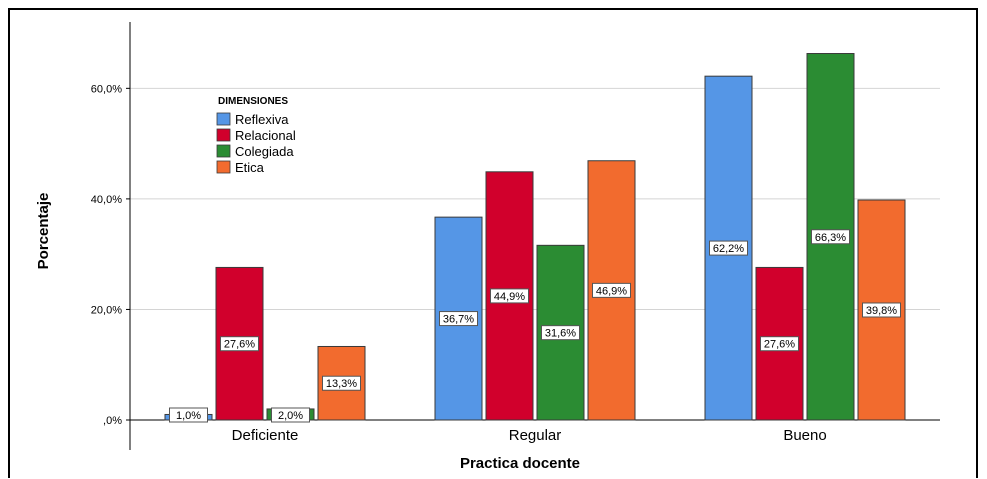 This screenshot has width=987, height=479. What do you see at coordinates (253, 101) in the screenshot?
I see `legend-title: DIMENSIONES` at bounding box center [253, 101].